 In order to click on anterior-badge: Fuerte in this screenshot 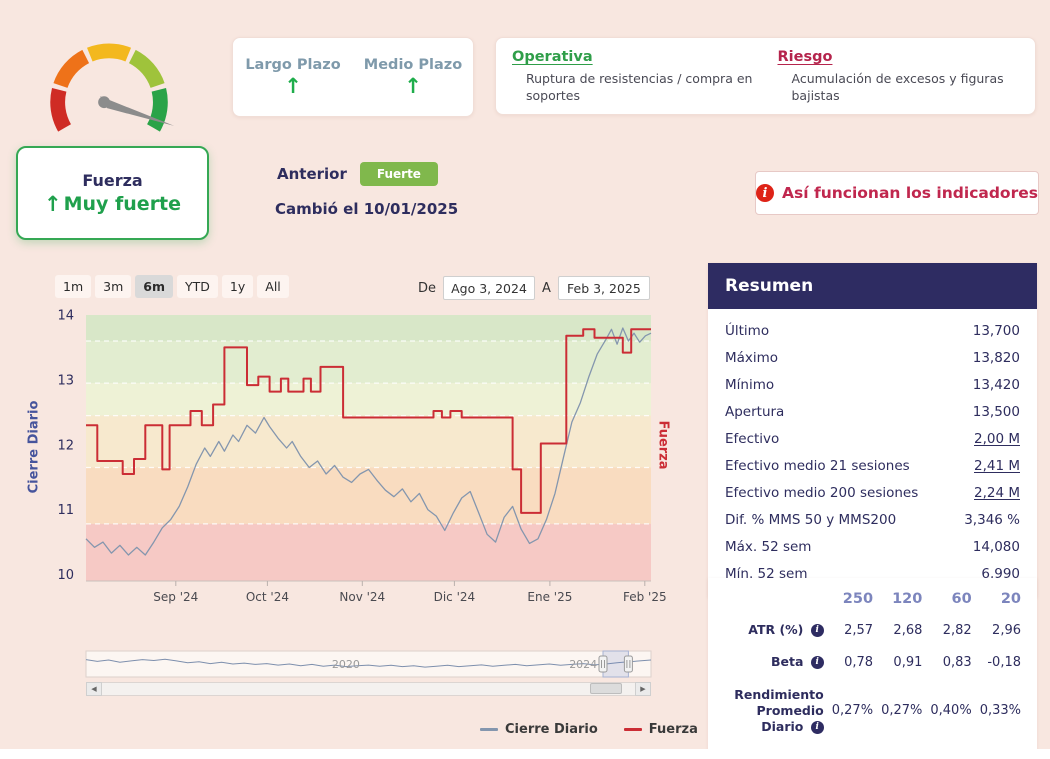, I will do `click(398, 174)`.